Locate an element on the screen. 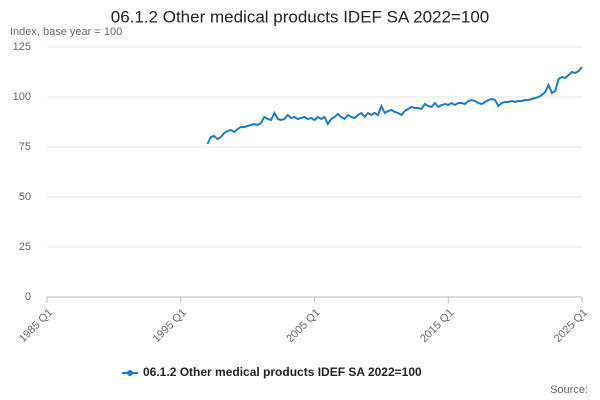  y-tick-label: 75 is located at coordinates (25, 147).